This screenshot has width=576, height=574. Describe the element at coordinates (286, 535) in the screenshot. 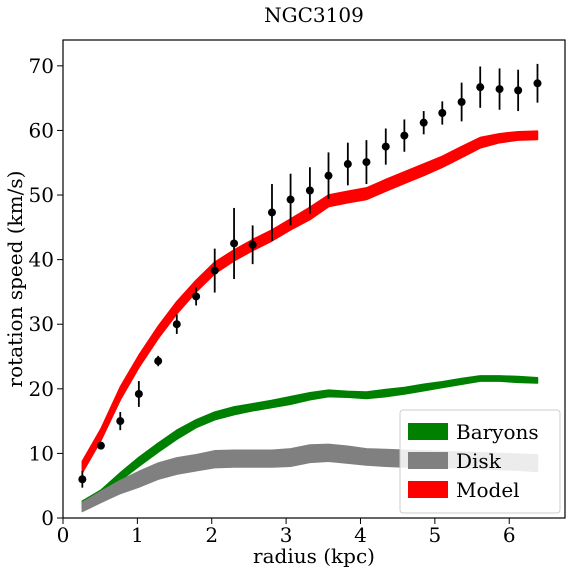

I see `x-tick-label: 3` at that location.